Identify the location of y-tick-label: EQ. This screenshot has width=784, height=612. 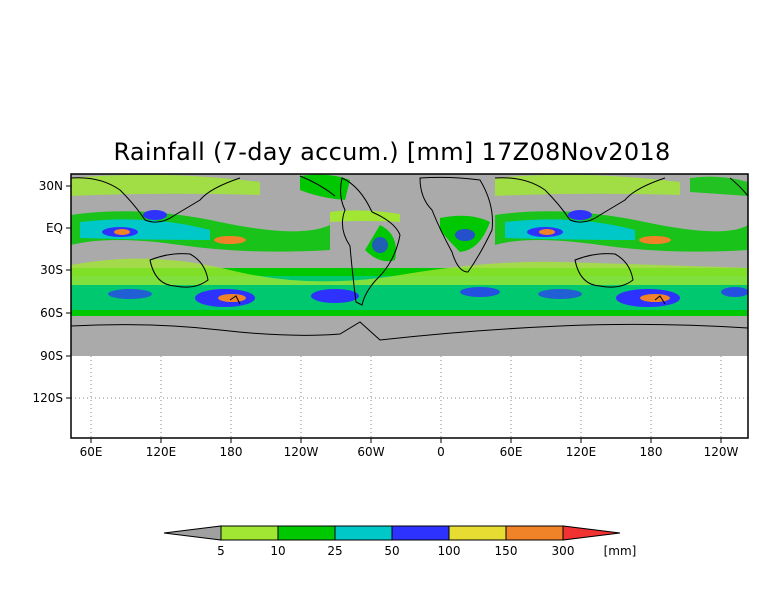
(54, 228).